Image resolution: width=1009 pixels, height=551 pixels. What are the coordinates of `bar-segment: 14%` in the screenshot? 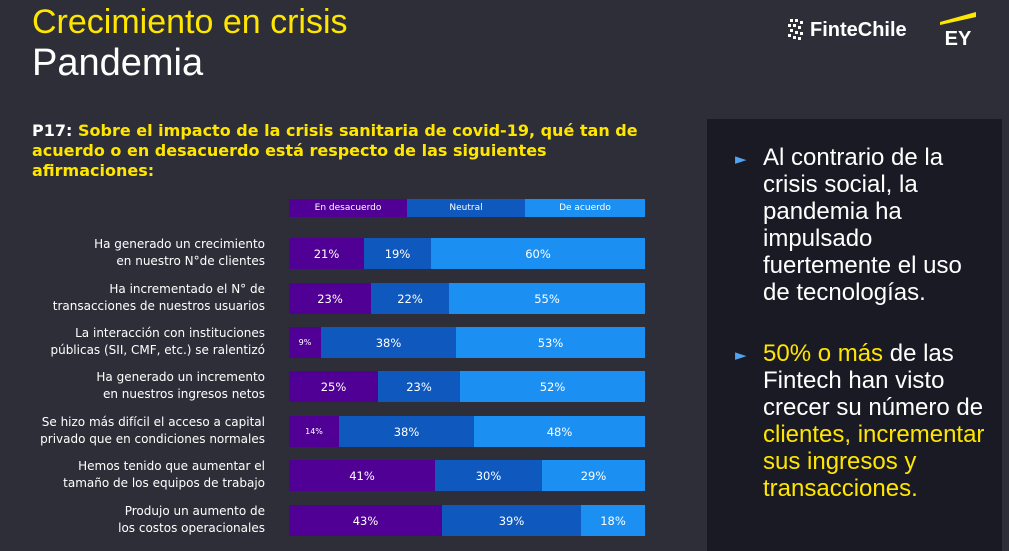 It's located at (314, 431).